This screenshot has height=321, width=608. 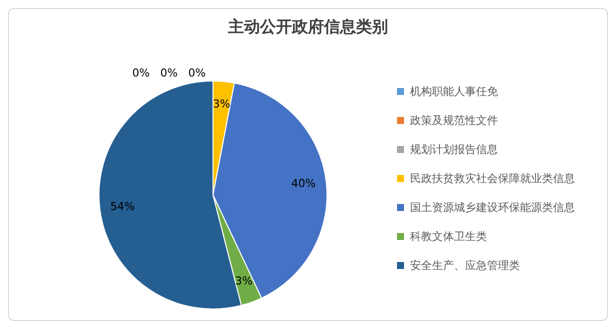 I want to click on legend-label: 安全生产、应急管理类, so click(x=465, y=265).